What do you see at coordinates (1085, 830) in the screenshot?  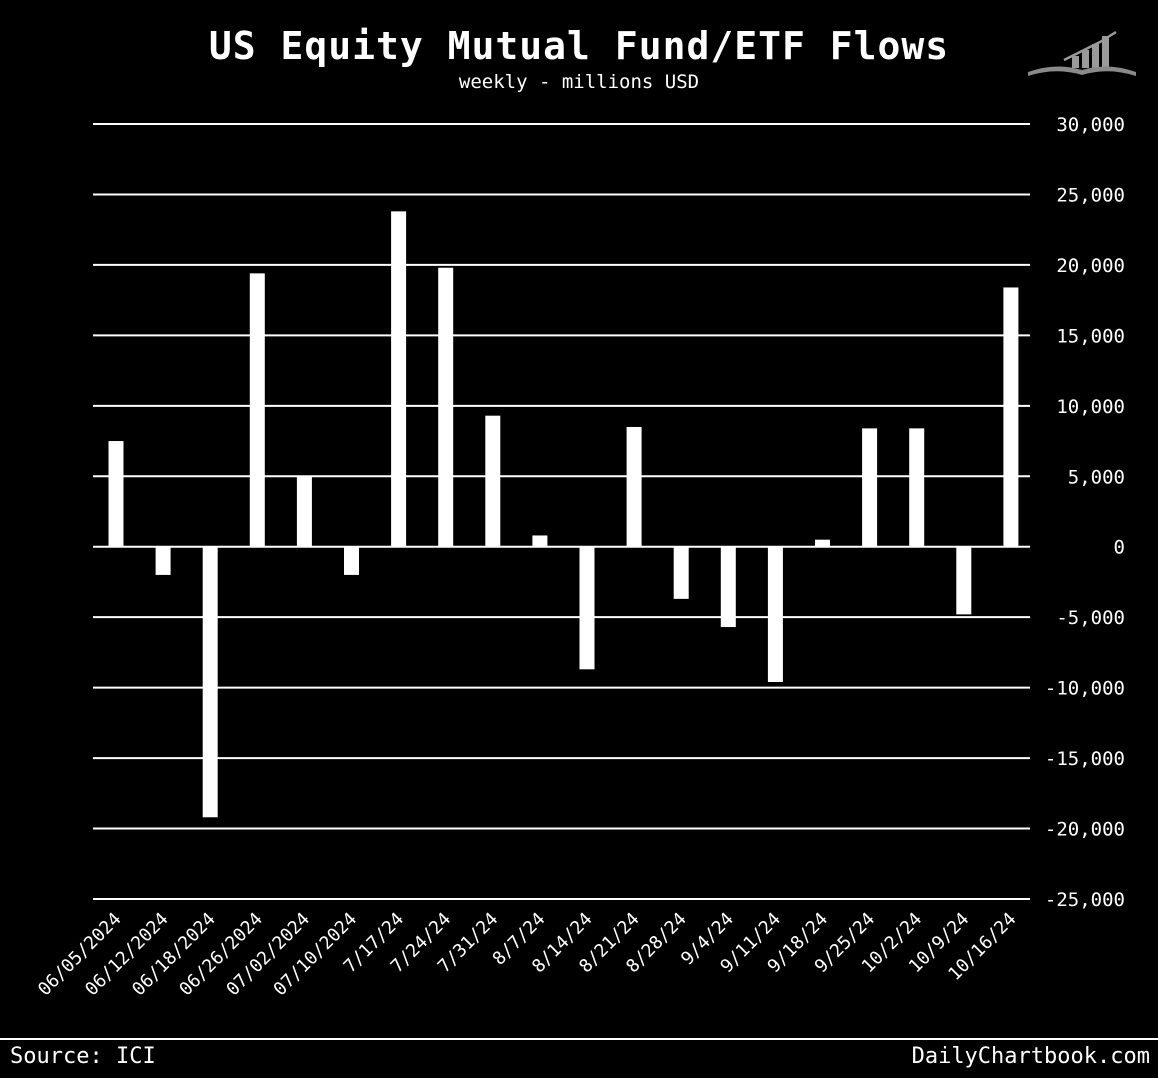 I see `y-tick-label: -20,000` at bounding box center [1085, 830].